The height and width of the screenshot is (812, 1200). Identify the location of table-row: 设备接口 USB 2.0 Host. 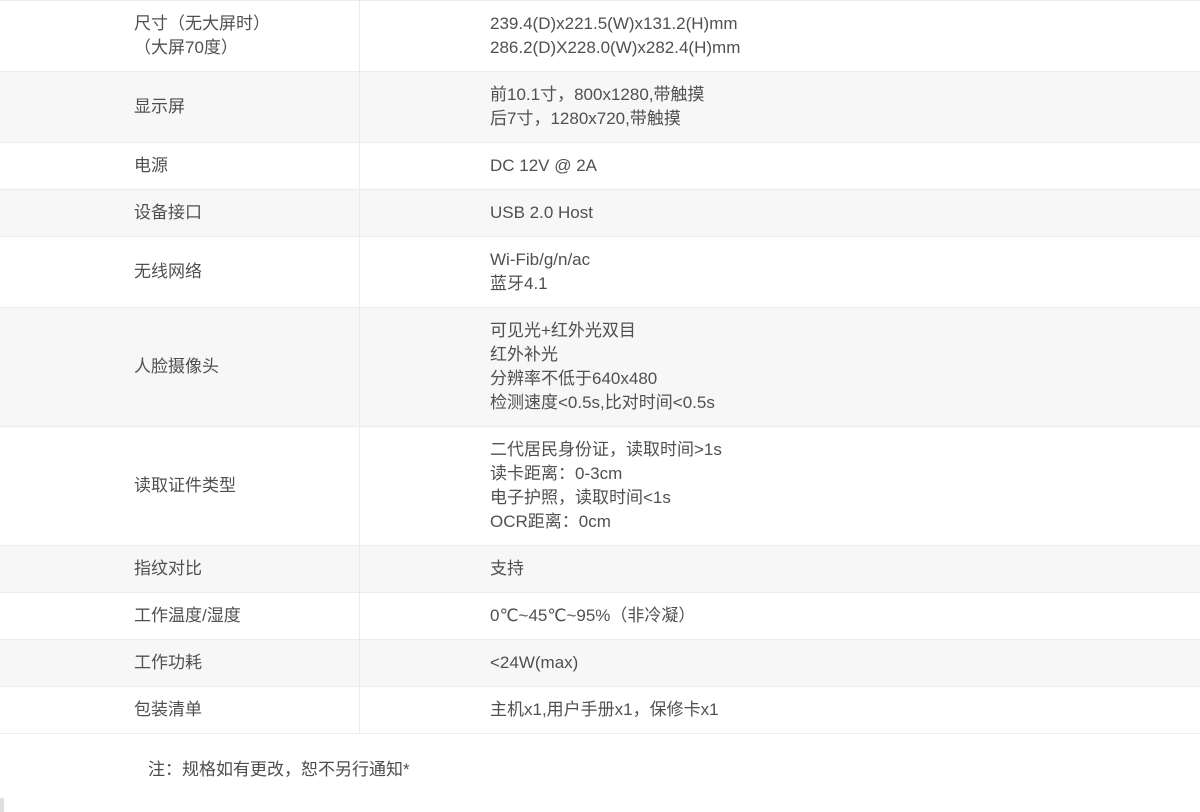
(600, 213).